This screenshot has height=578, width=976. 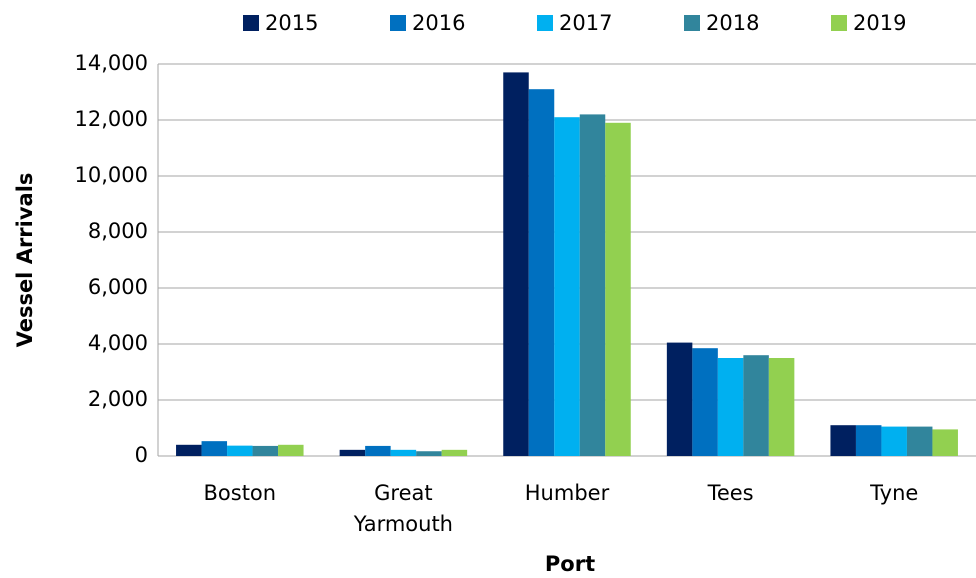 What do you see at coordinates (730, 493) in the screenshot?
I see `x-tick-label: Tees` at bounding box center [730, 493].